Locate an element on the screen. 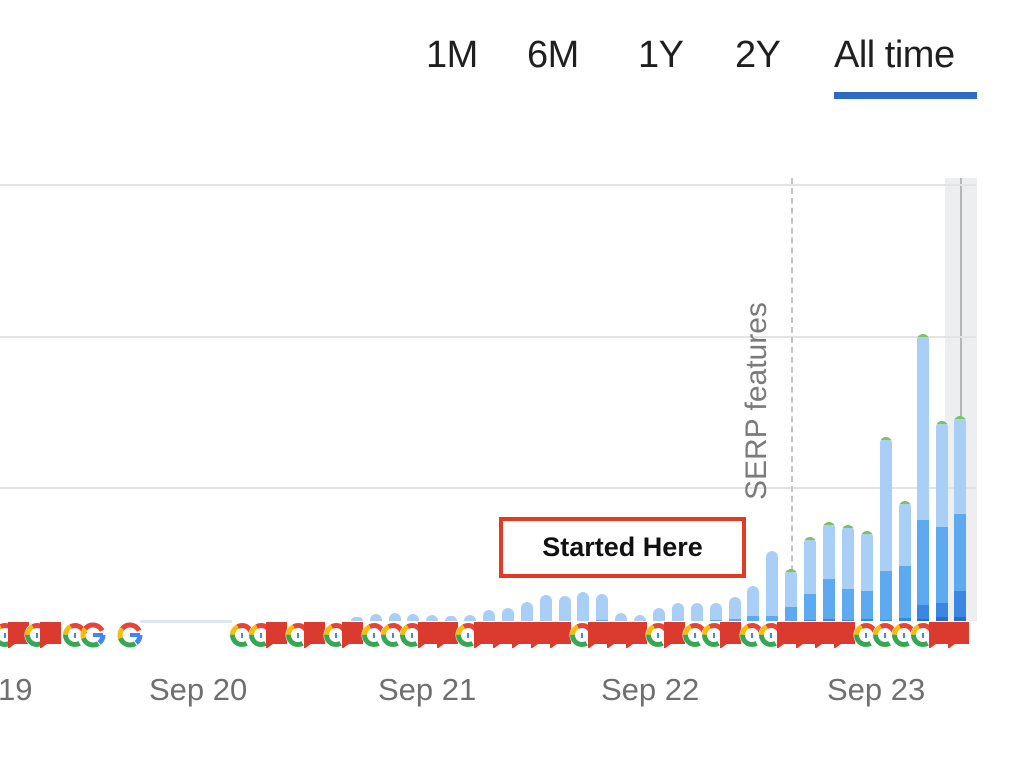 This screenshot has width=1024, height=757. serp-features-marker-line is located at coordinates (792, 399).